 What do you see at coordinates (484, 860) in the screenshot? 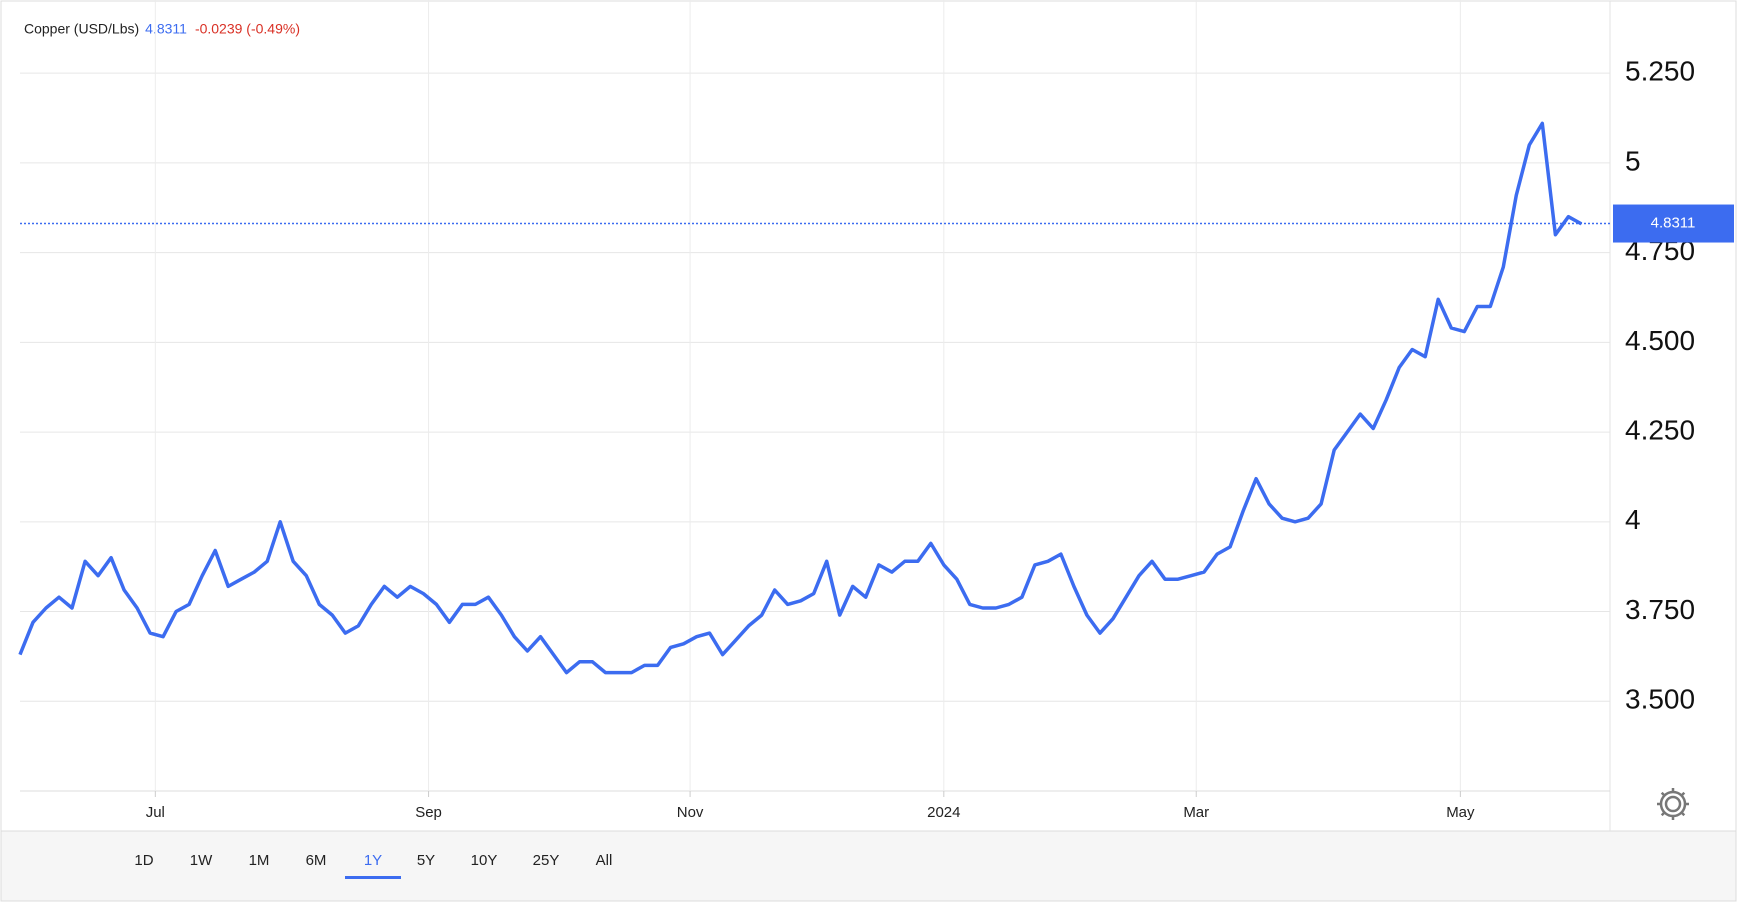
I see `range-button: 10Y` at bounding box center [484, 860].